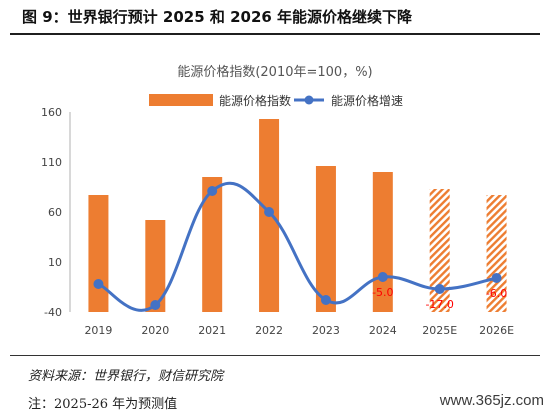 The width and height of the screenshot is (550, 420). I want to click on x-tick-label: 2025E, so click(439, 330).